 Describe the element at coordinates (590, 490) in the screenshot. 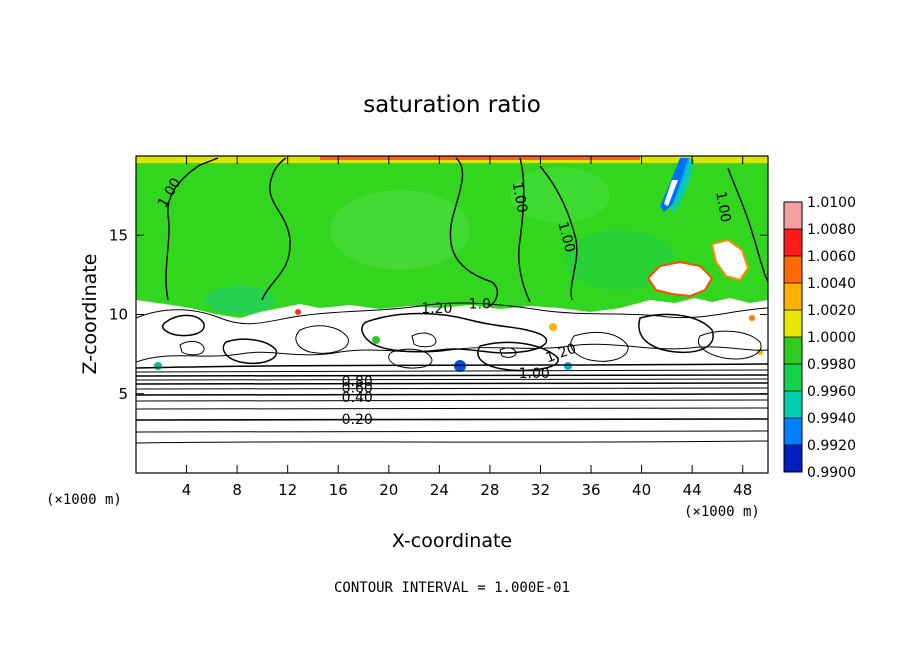

I see `x-tick-label: 36` at that location.